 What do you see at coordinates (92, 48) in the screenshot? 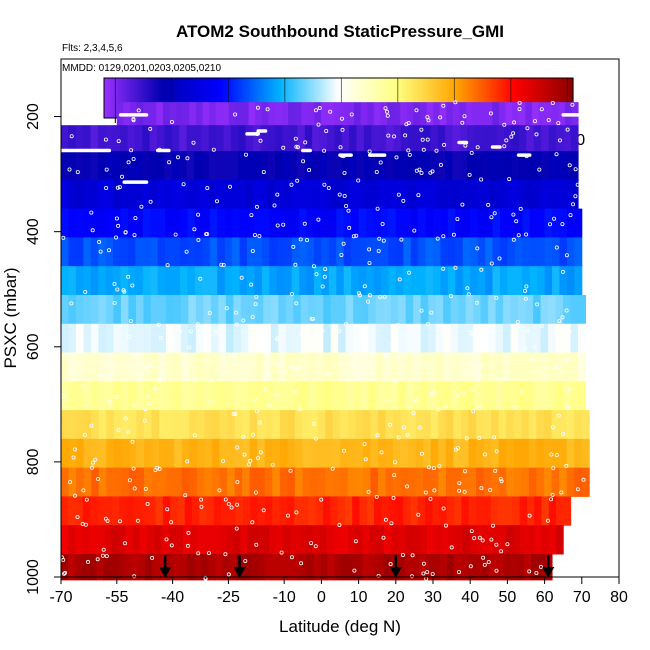
I see `flights-note: Flts: 2,3,4,5,6` at bounding box center [92, 48].